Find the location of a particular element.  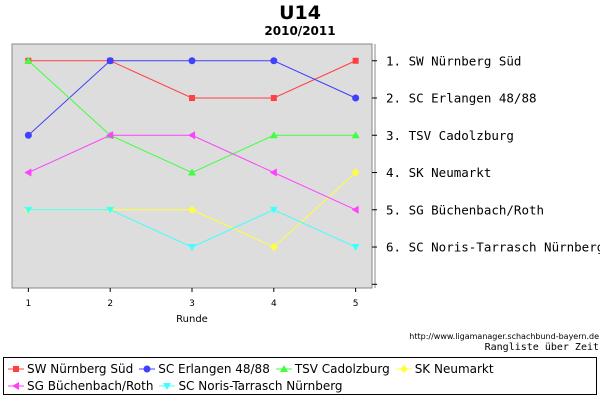

legend-item: SK Neumarkt is located at coordinates (444, 369).